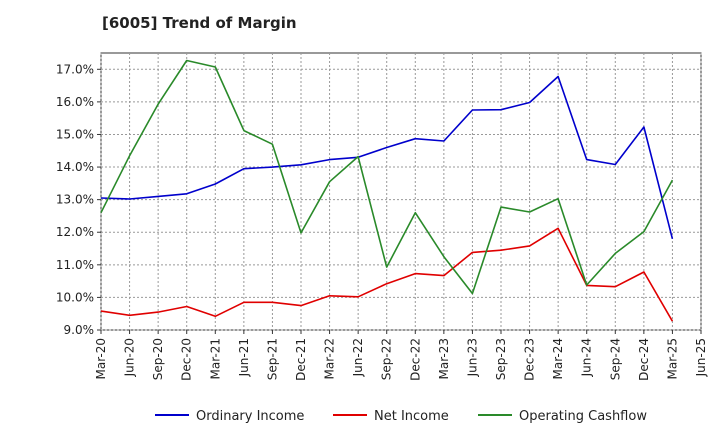  Describe the element at coordinates (244, 357) in the screenshot. I see `x-tick-label: Jun-21` at that location.